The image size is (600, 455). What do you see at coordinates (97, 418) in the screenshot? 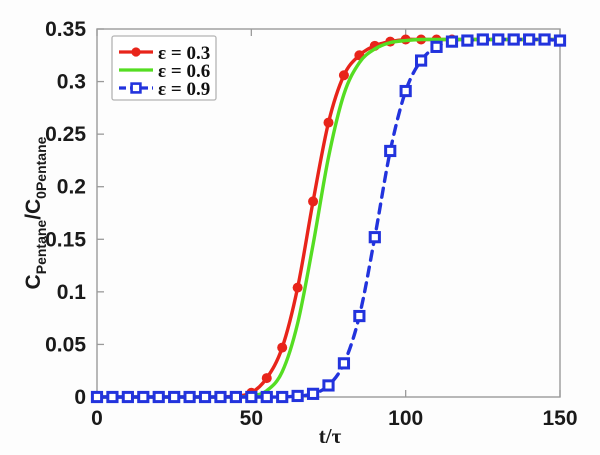
I see `x-tick-label: 0` at bounding box center [97, 418].